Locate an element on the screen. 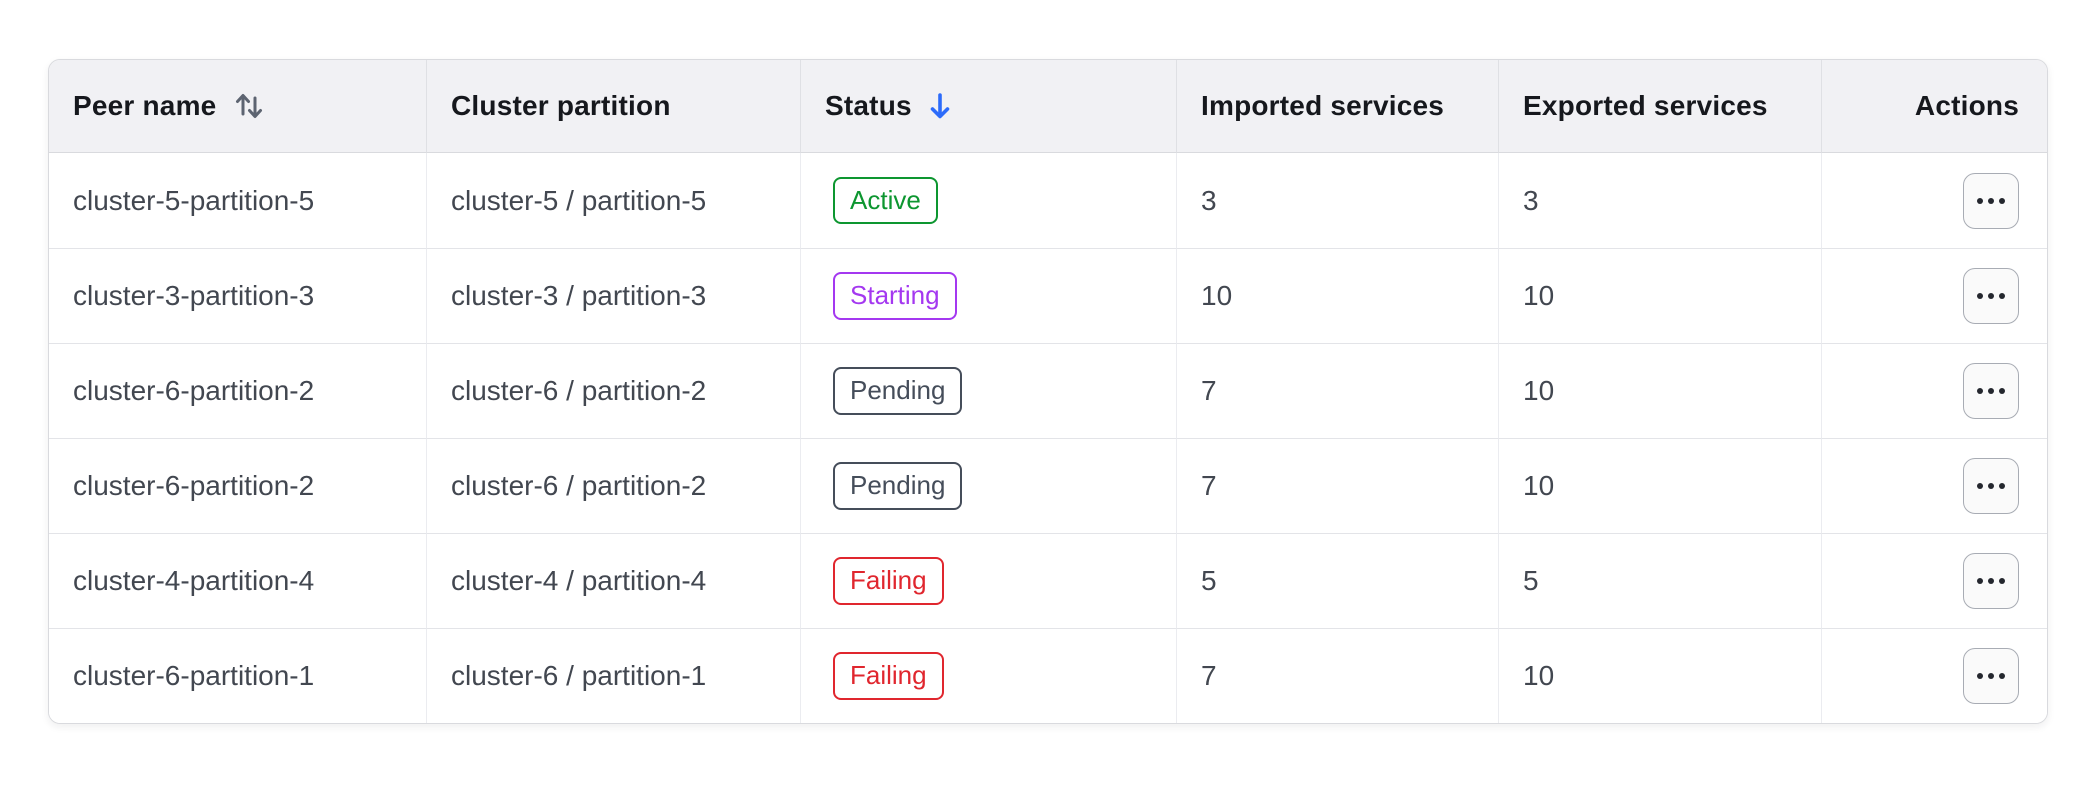 This screenshot has width=2096, height=808. column-header-status: Status is located at coordinates (988, 106).